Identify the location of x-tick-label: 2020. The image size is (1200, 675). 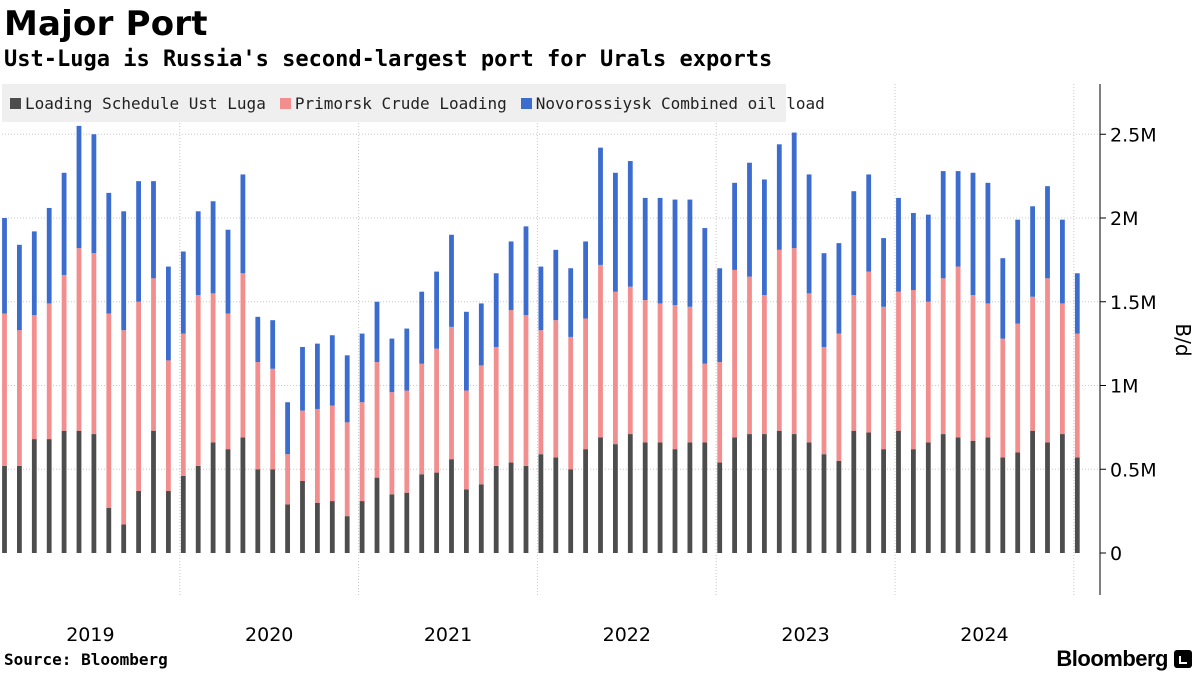
(269, 635).